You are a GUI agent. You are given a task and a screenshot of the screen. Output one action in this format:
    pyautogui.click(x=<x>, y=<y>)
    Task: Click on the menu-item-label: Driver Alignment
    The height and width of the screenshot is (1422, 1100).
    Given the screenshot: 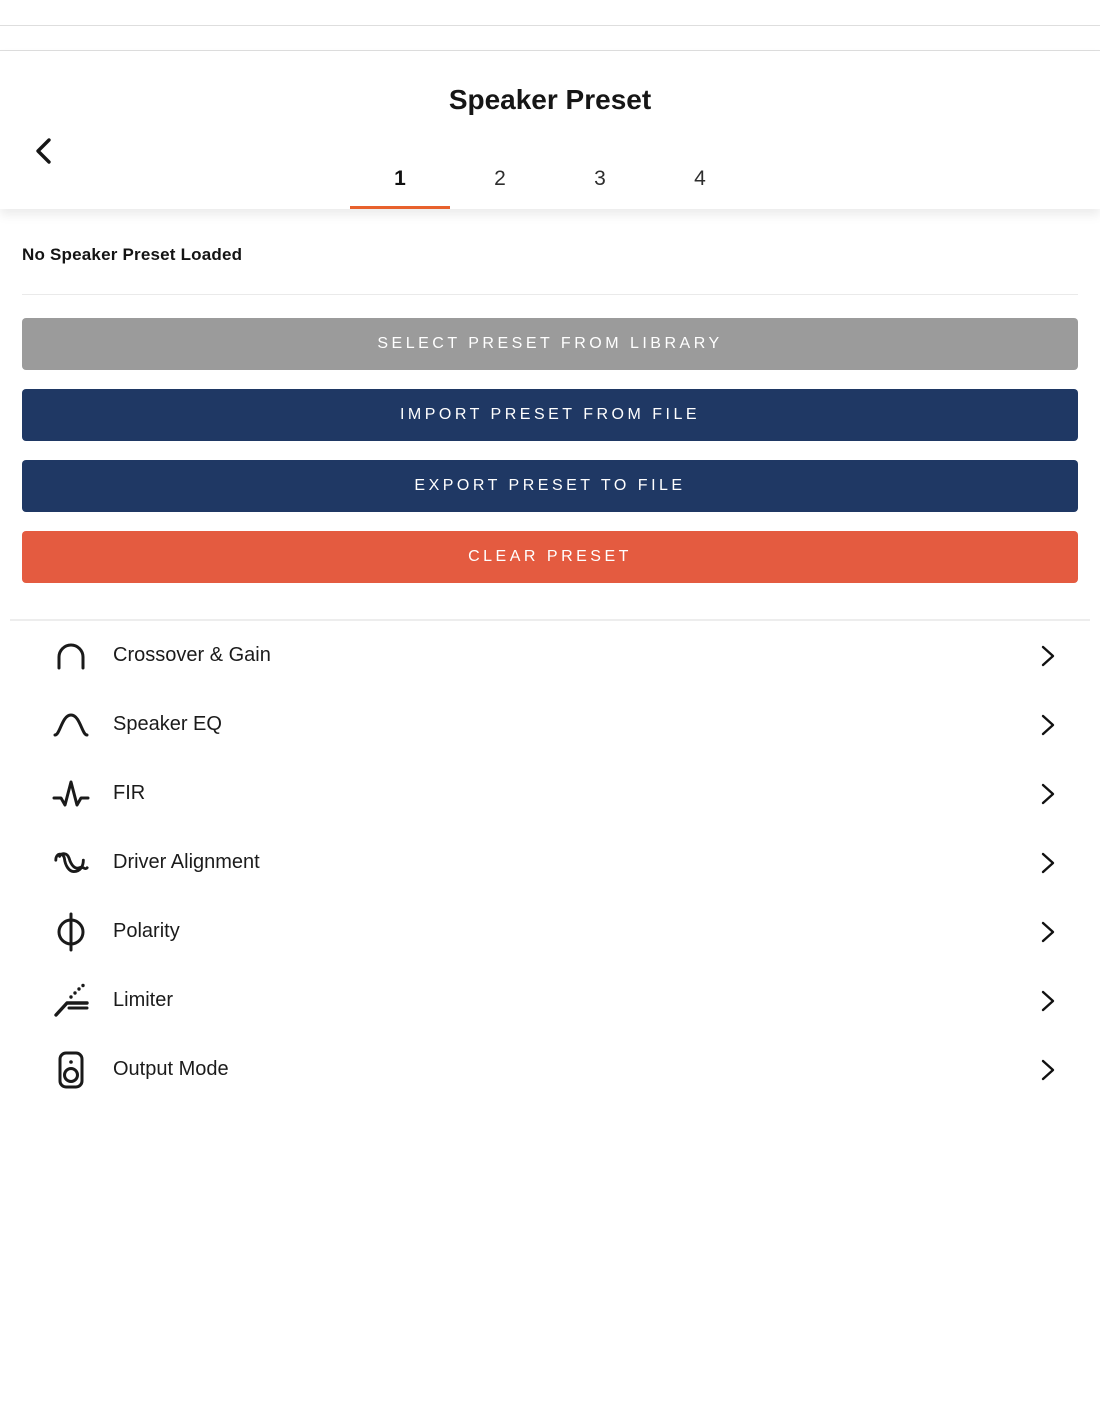 What is the action you would take?
    pyautogui.click(x=186, y=862)
    